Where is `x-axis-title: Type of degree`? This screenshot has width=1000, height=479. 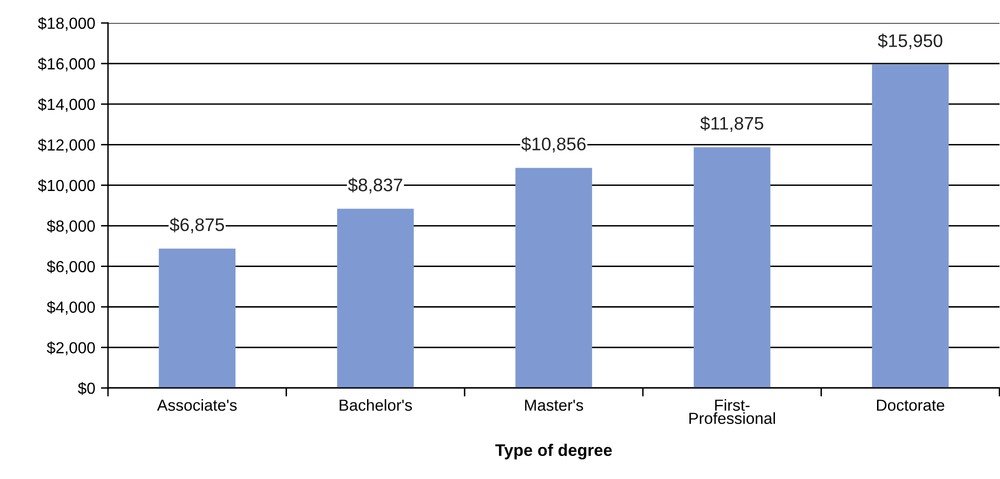
x-axis-title: Type of degree is located at coordinates (553, 452).